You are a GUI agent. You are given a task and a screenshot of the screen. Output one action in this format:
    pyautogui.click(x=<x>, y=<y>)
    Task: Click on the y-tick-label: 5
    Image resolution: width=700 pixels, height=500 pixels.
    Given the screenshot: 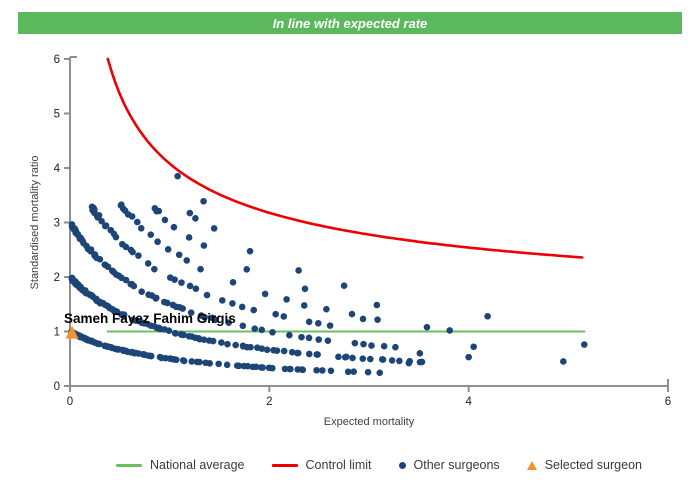 What is the action you would take?
    pyautogui.click(x=57, y=115)
    